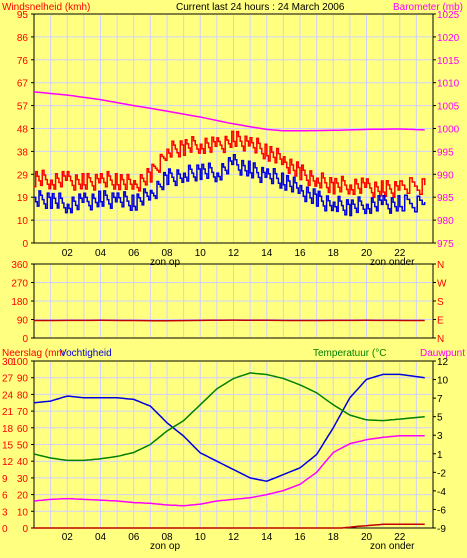 The image size is (467, 558). What do you see at coordinates (441, 473) in the screenshot?
I see `y-right-tick-label: -2` at bounding box center [441, 473].